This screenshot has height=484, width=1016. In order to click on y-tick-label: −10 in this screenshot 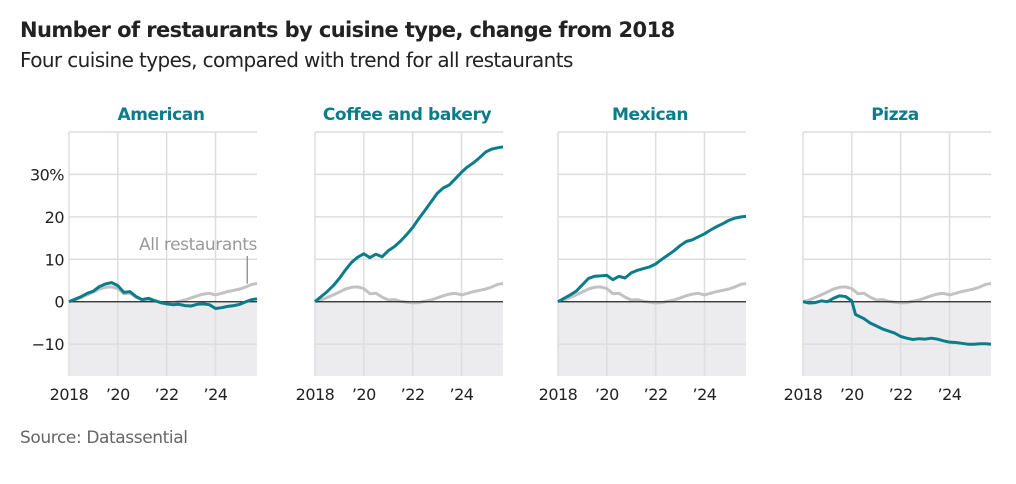, I will do `click(48, 344)`.